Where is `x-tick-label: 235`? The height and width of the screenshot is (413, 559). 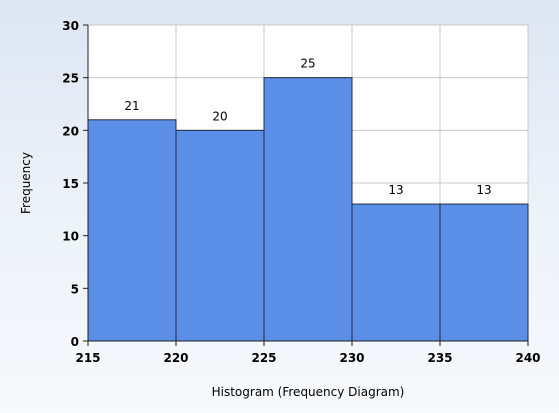
x-tick-label: 235 is located at coordinates (439, 358).